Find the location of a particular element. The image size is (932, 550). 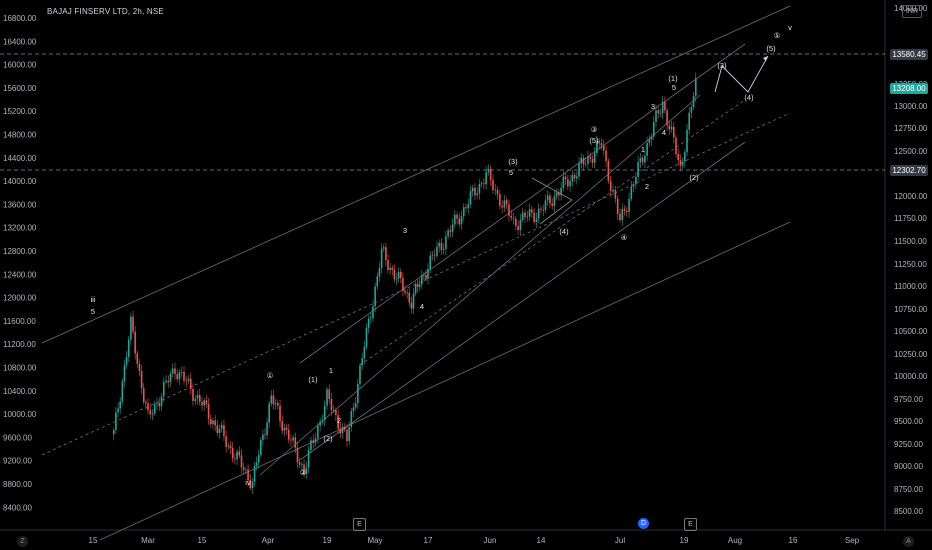

left-axis-label: 13200.00 is located at coordinates (20, 228).